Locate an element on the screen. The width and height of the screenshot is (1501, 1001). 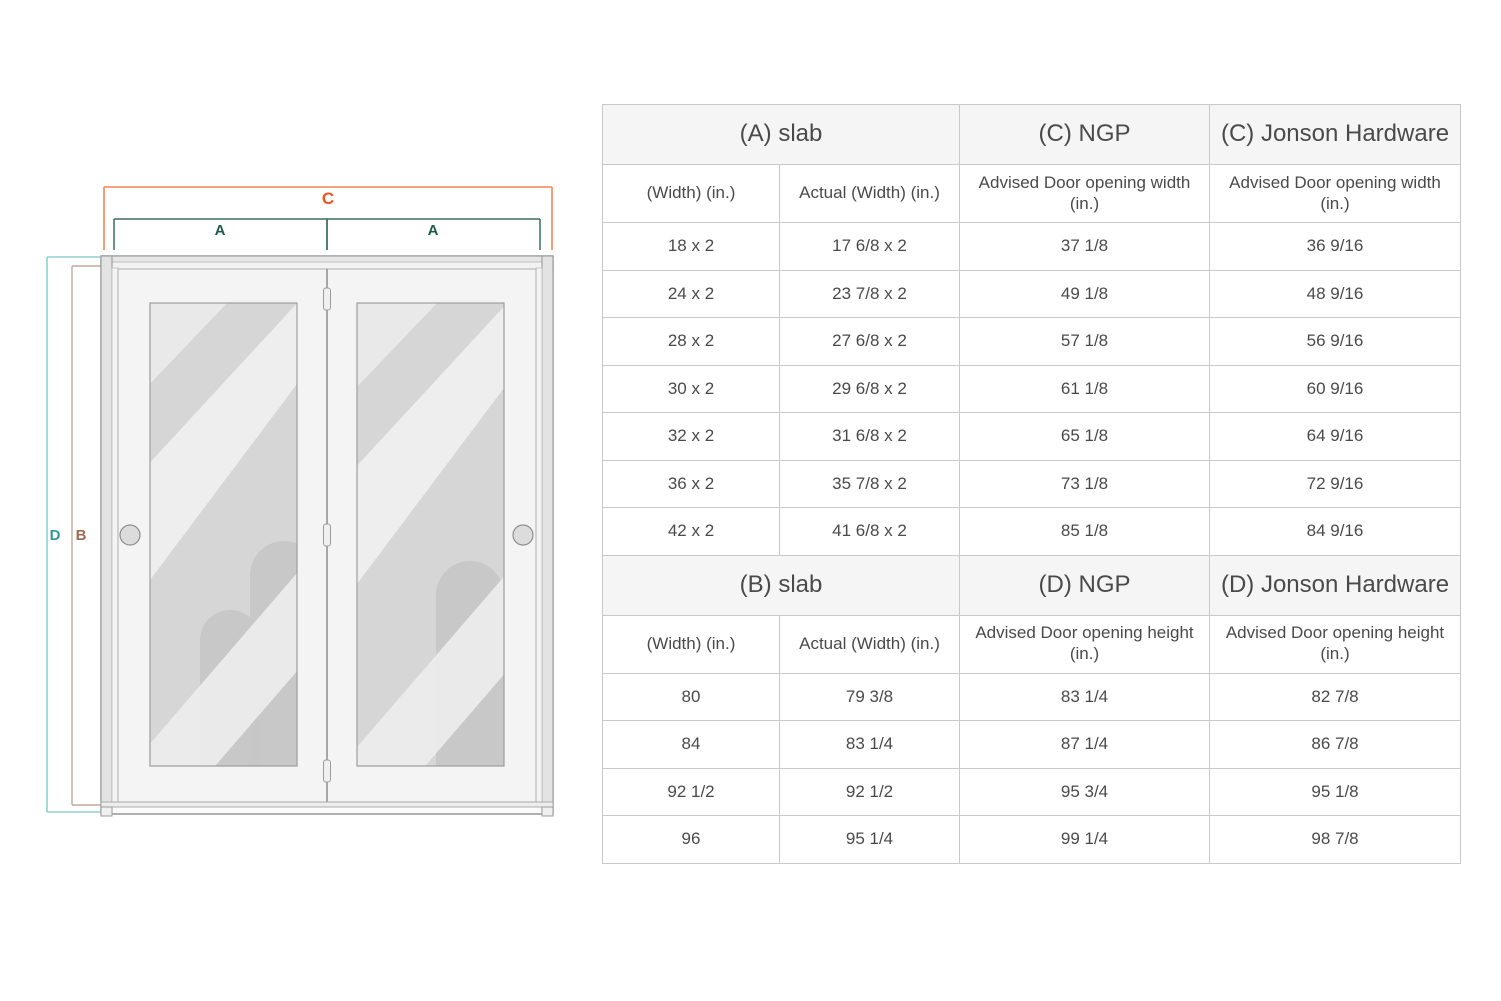
cell-jonson-height: 86 7/8 is located at coordinates (1335, 744).